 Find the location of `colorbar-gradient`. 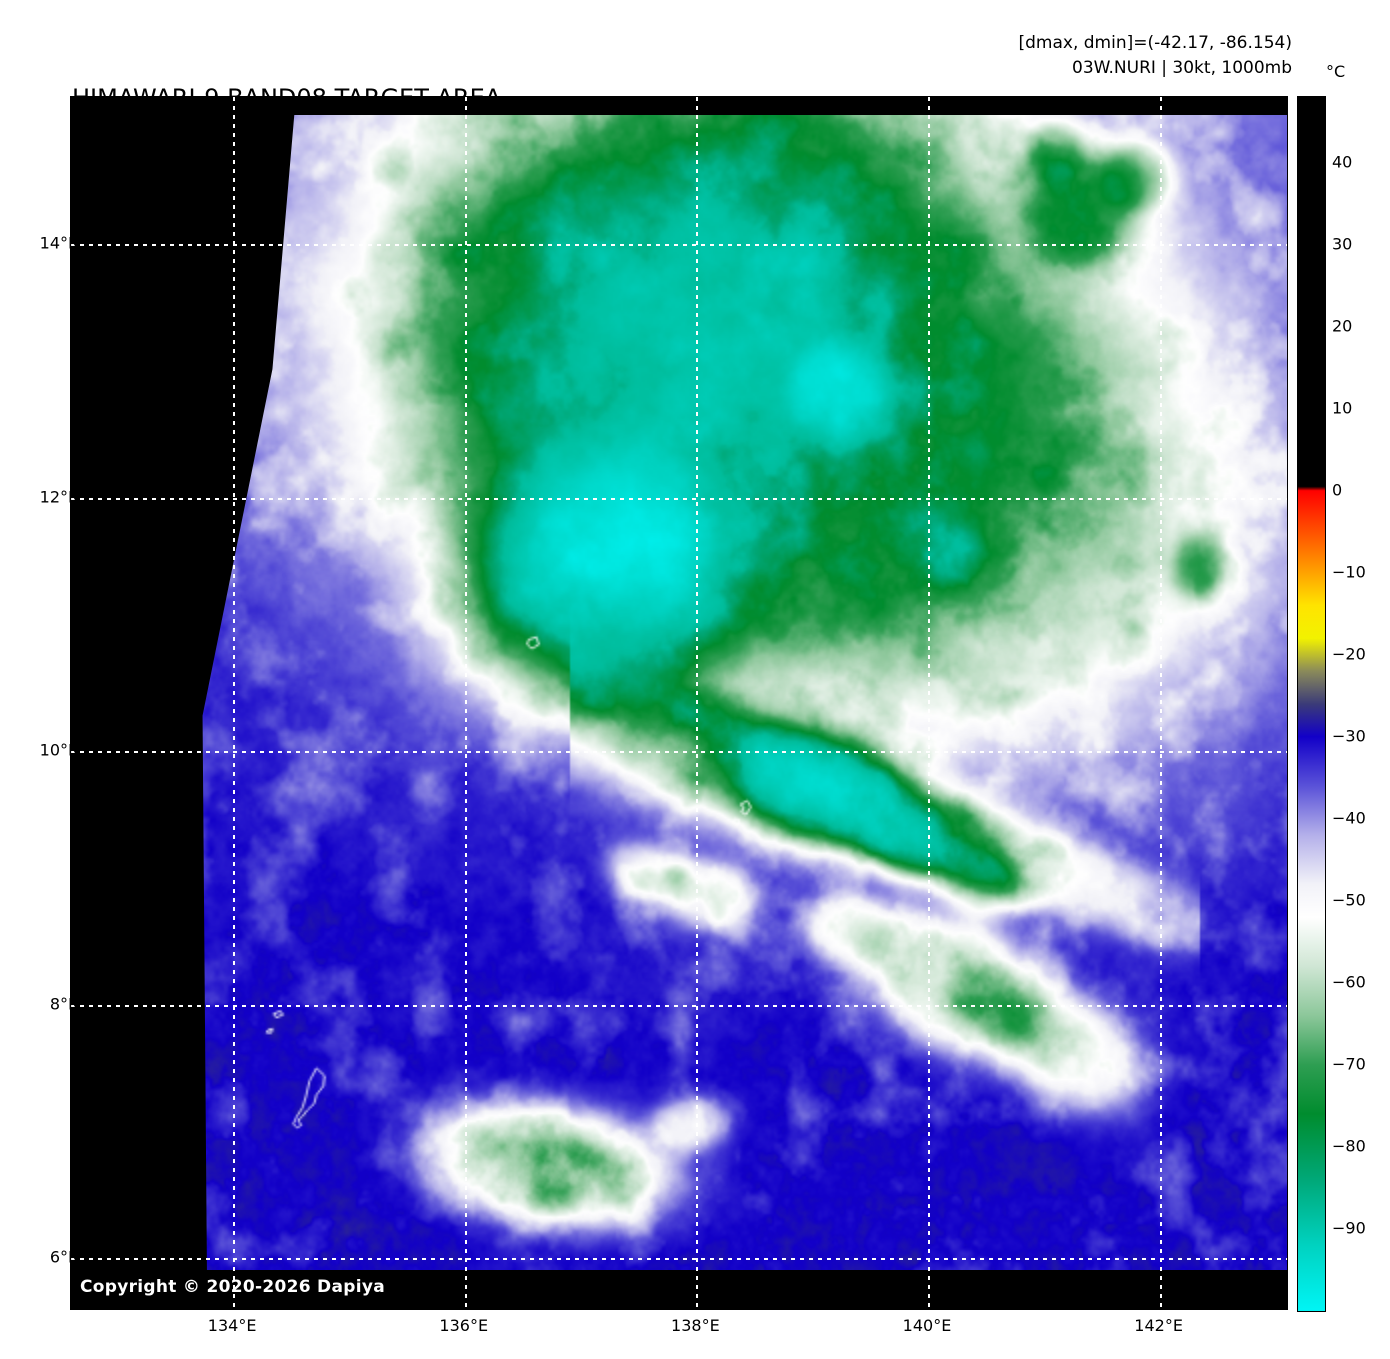

colorbar-gradient is located at coordinates (1311, 704).